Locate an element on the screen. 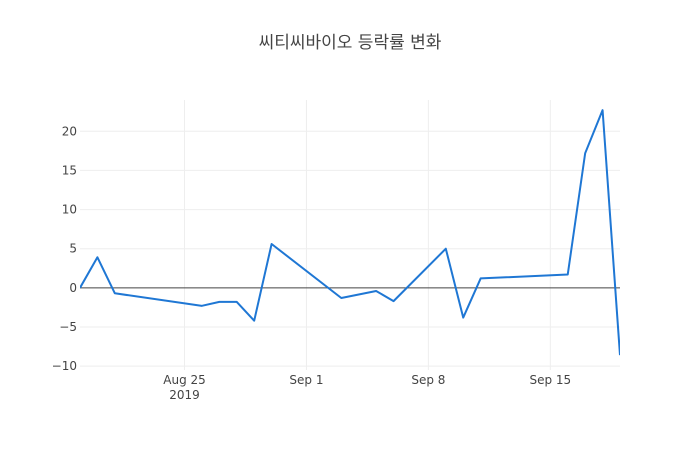 This screenshot has height=450, width=700. y-tick-label: 10 is located at coordinates (69, 210).